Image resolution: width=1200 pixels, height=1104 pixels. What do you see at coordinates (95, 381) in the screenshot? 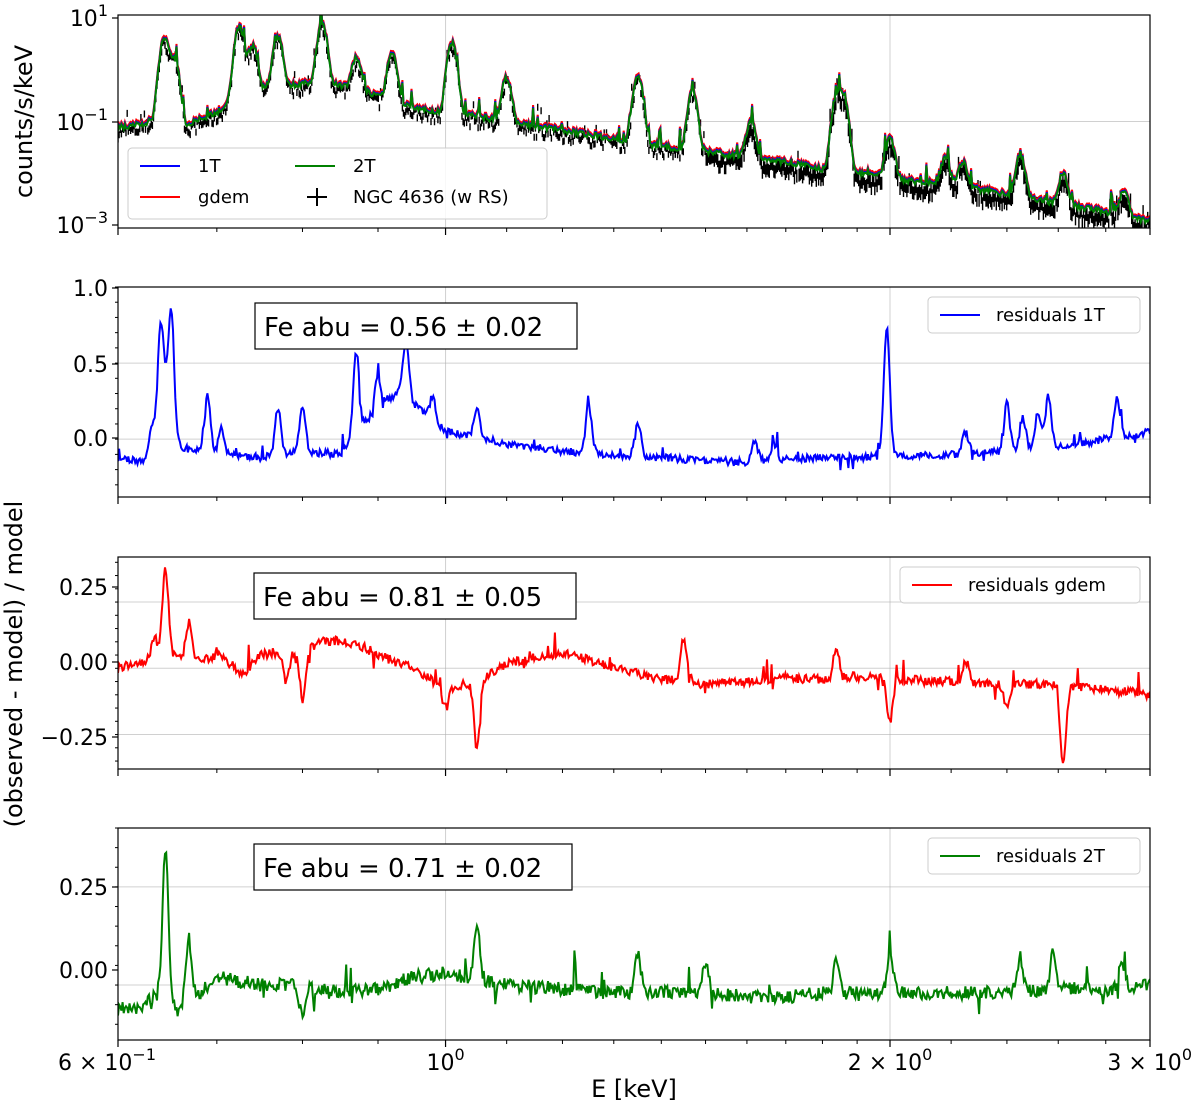
I see `y-axis: 1.0 0.5 0.0` at bounding box center [95, 381].